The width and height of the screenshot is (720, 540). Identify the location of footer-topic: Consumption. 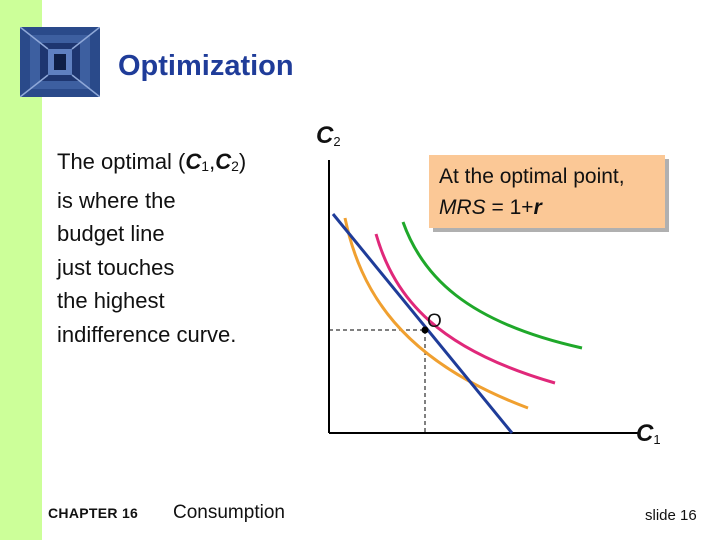
(229, 512).